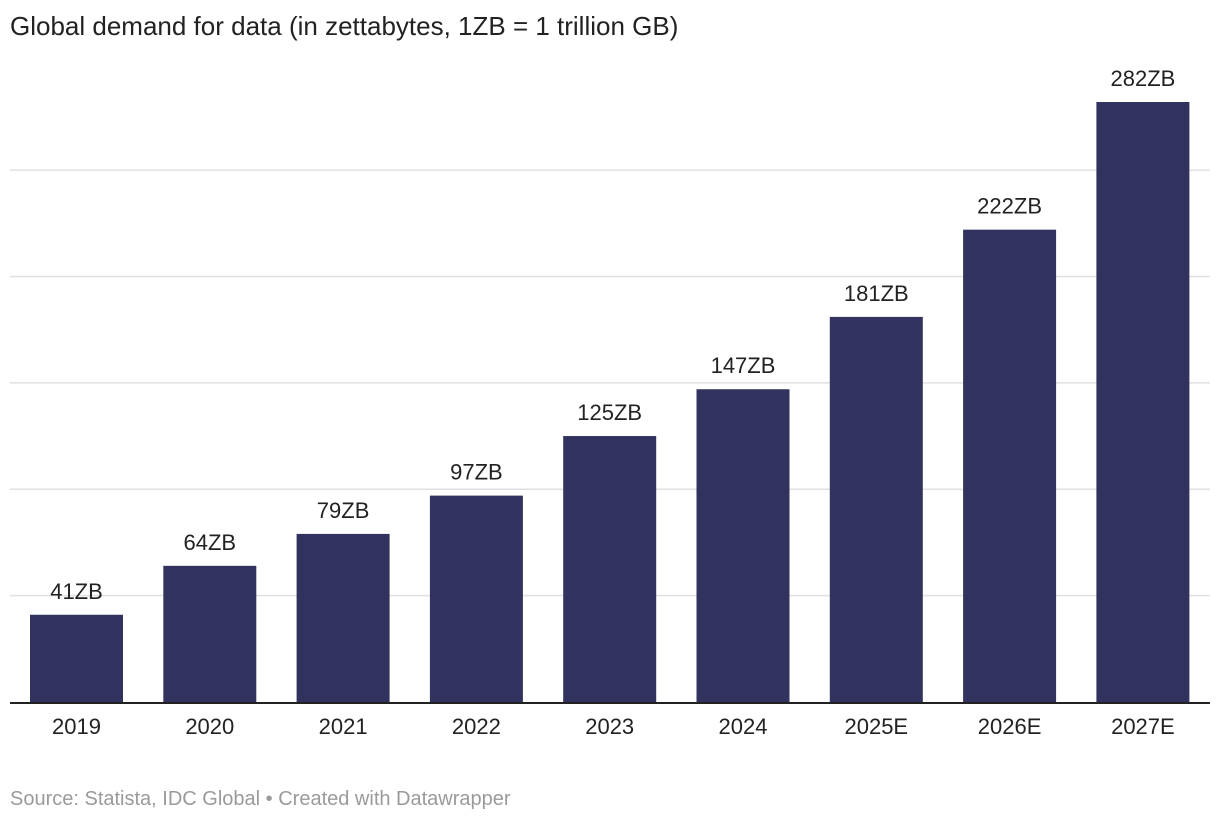 The width and height of the screenshot is (1220, 822). Describe the element at coordinates (476, 726) in the screenshot. I see `x-tick-2022: 2022` at that location.